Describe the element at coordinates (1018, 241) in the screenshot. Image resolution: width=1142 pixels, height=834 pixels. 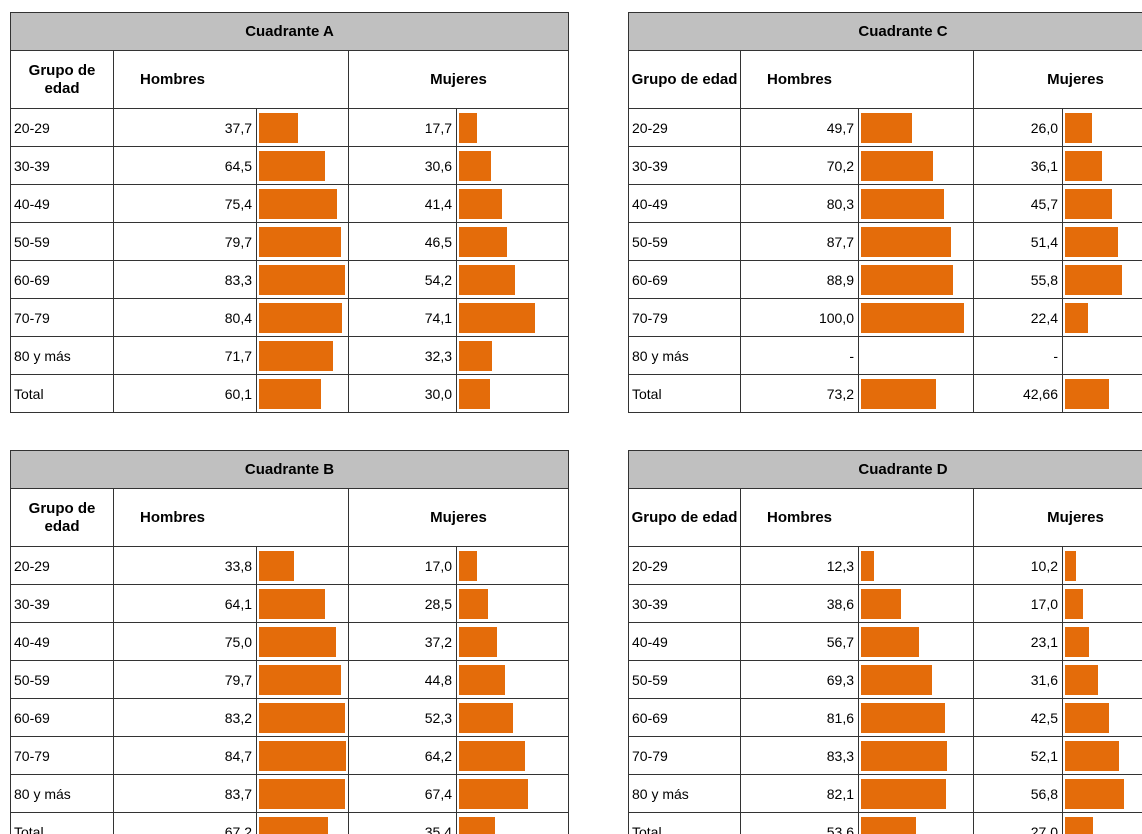
I see `value-label: 51,4` at that location.